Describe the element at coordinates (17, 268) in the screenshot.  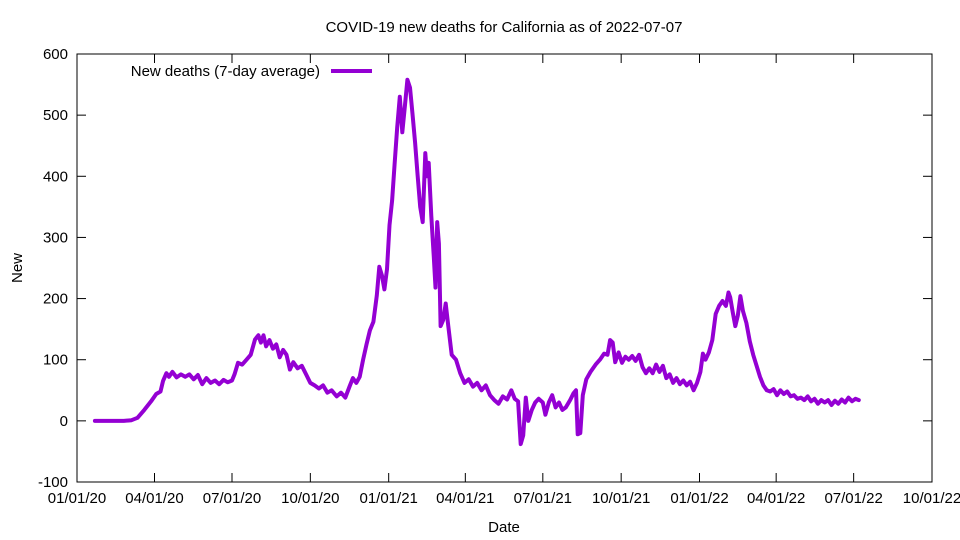
I see `y-axis-label: New` at that location.